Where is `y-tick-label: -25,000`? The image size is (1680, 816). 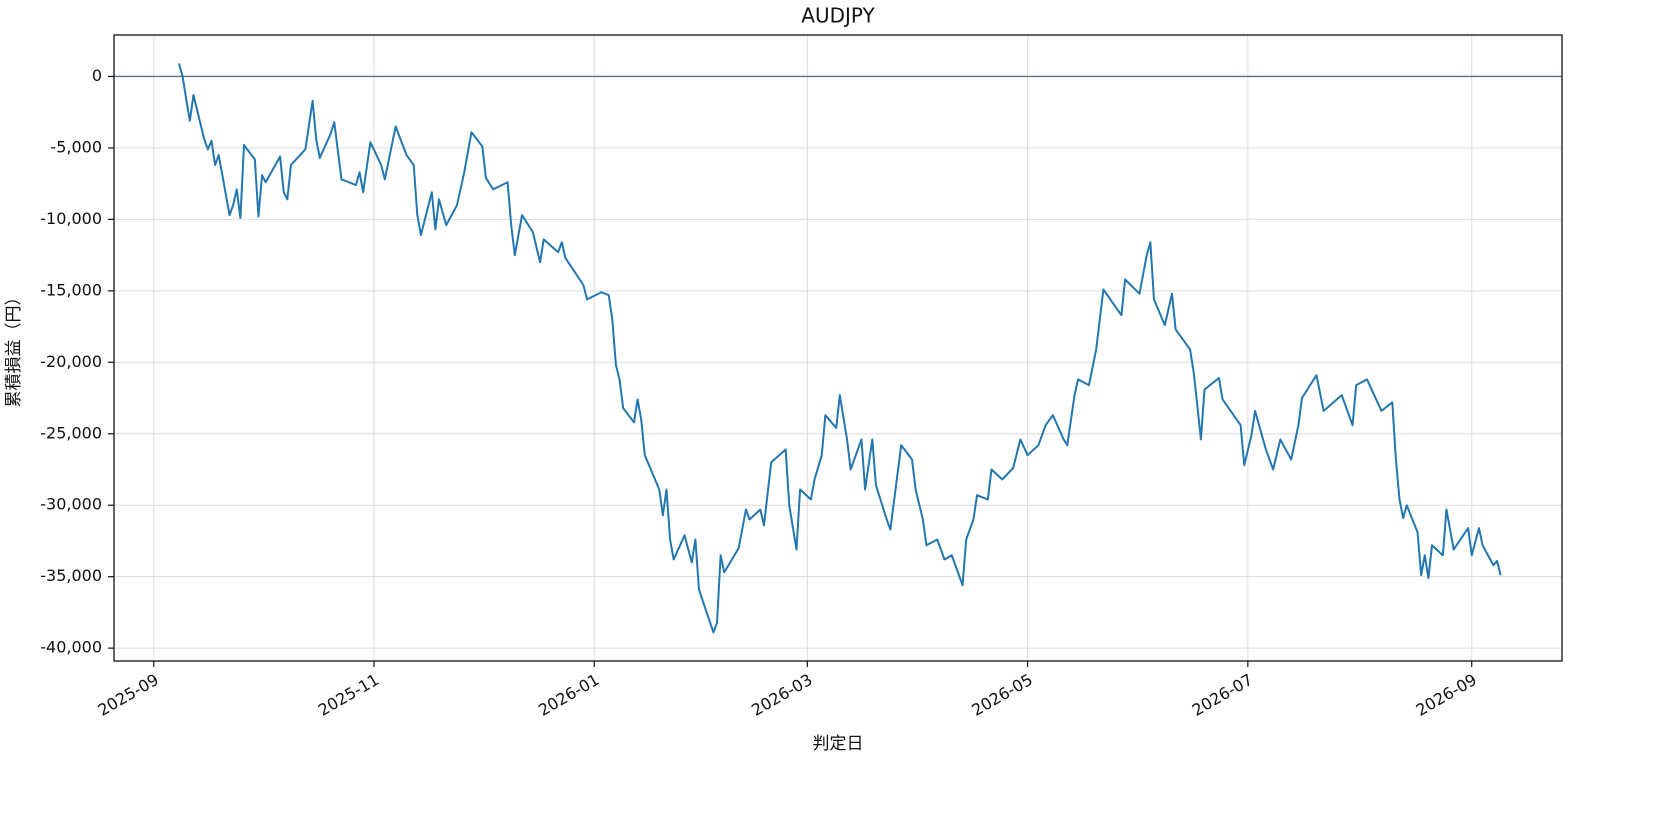
y-tick-label: -25,000 is located at coordinates (71, 432).